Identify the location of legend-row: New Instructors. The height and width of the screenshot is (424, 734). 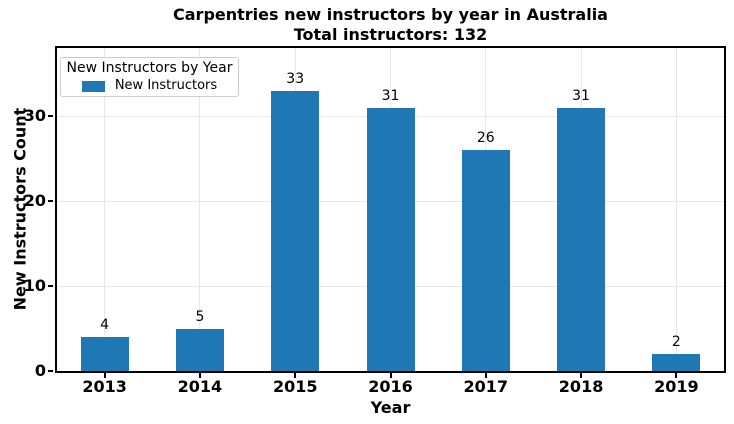
(149, 86).